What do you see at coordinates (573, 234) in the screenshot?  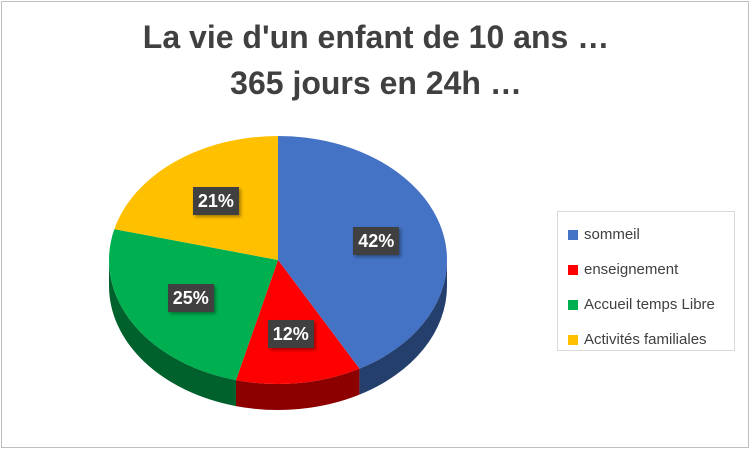 I see `legend-swatch-sommeil` at bounding box center [573, 234].